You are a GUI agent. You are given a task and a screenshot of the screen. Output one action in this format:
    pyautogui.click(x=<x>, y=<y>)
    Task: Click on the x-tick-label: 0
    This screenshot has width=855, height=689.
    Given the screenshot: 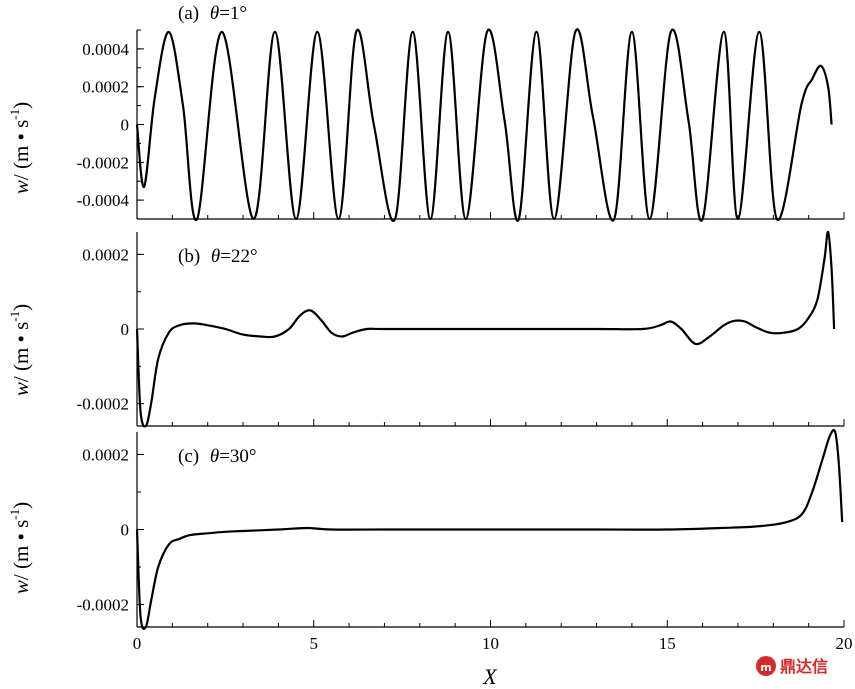 What is the action you would take?
    pyautogui.click(x=137, y=643)
    